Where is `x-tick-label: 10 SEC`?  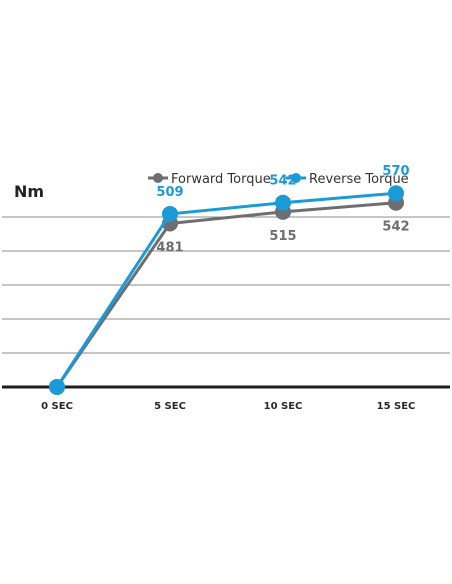
x-tick-label: 10 SEC is located at coordinates (283, 406).